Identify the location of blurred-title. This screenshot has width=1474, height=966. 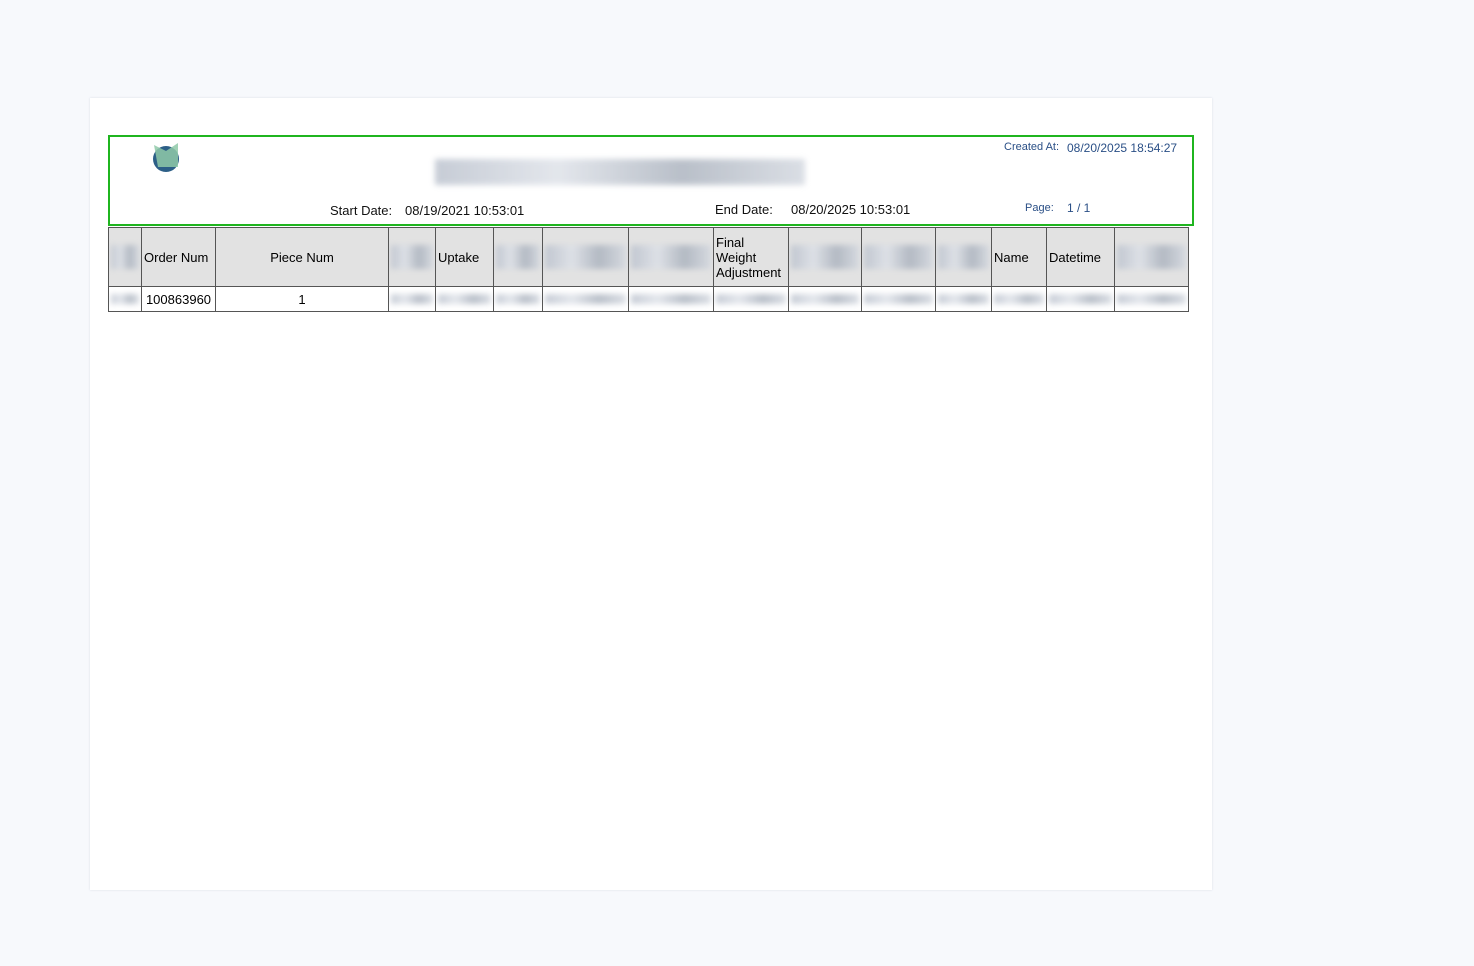
(620, 172).